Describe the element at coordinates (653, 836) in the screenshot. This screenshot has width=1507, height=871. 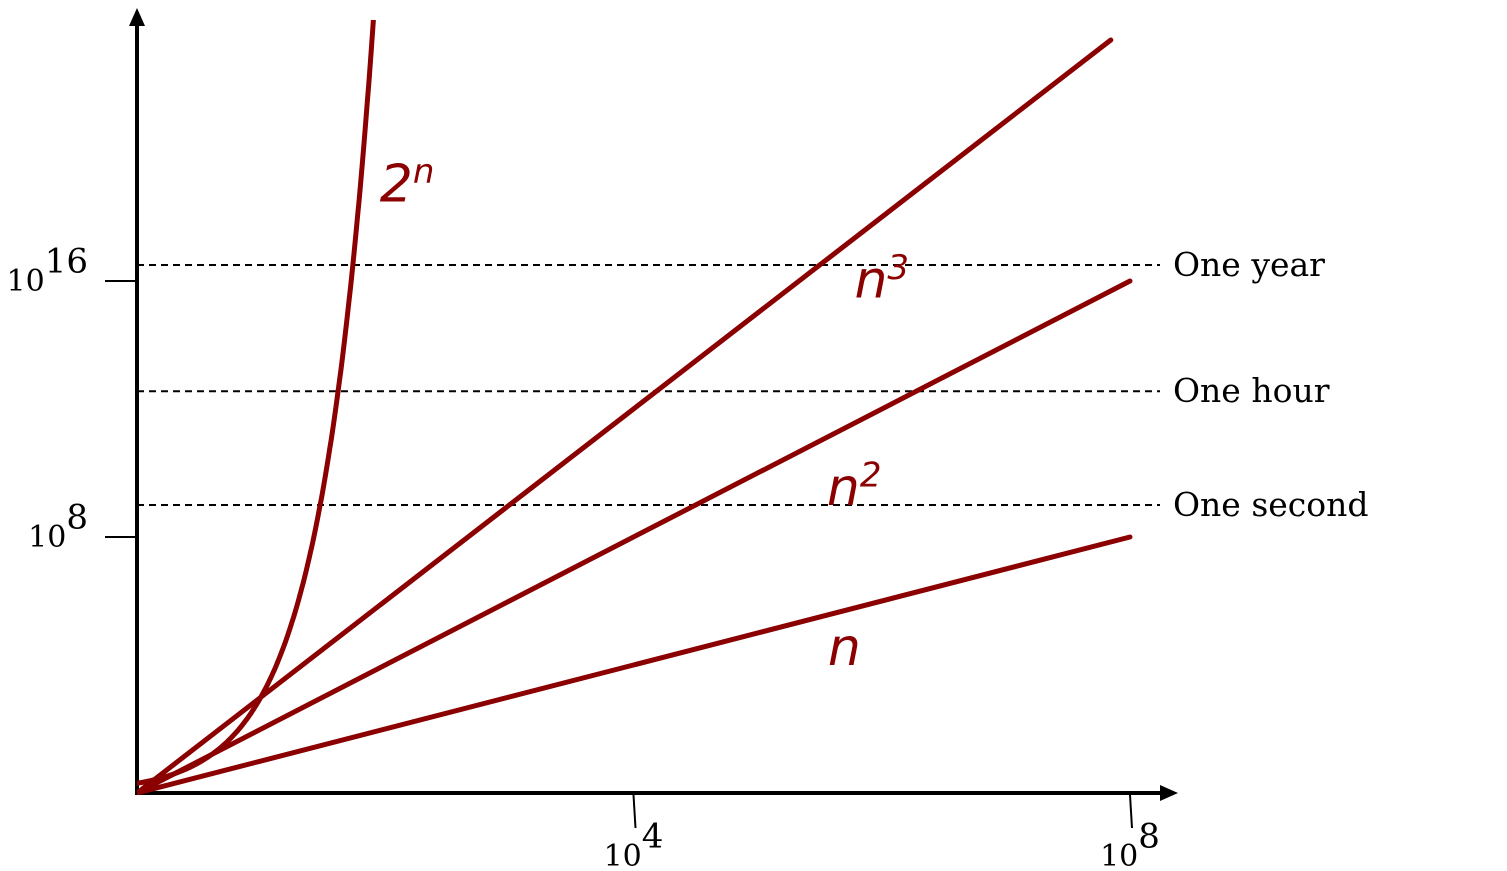
I see `x-tick-label-exponent: 4` at that location.